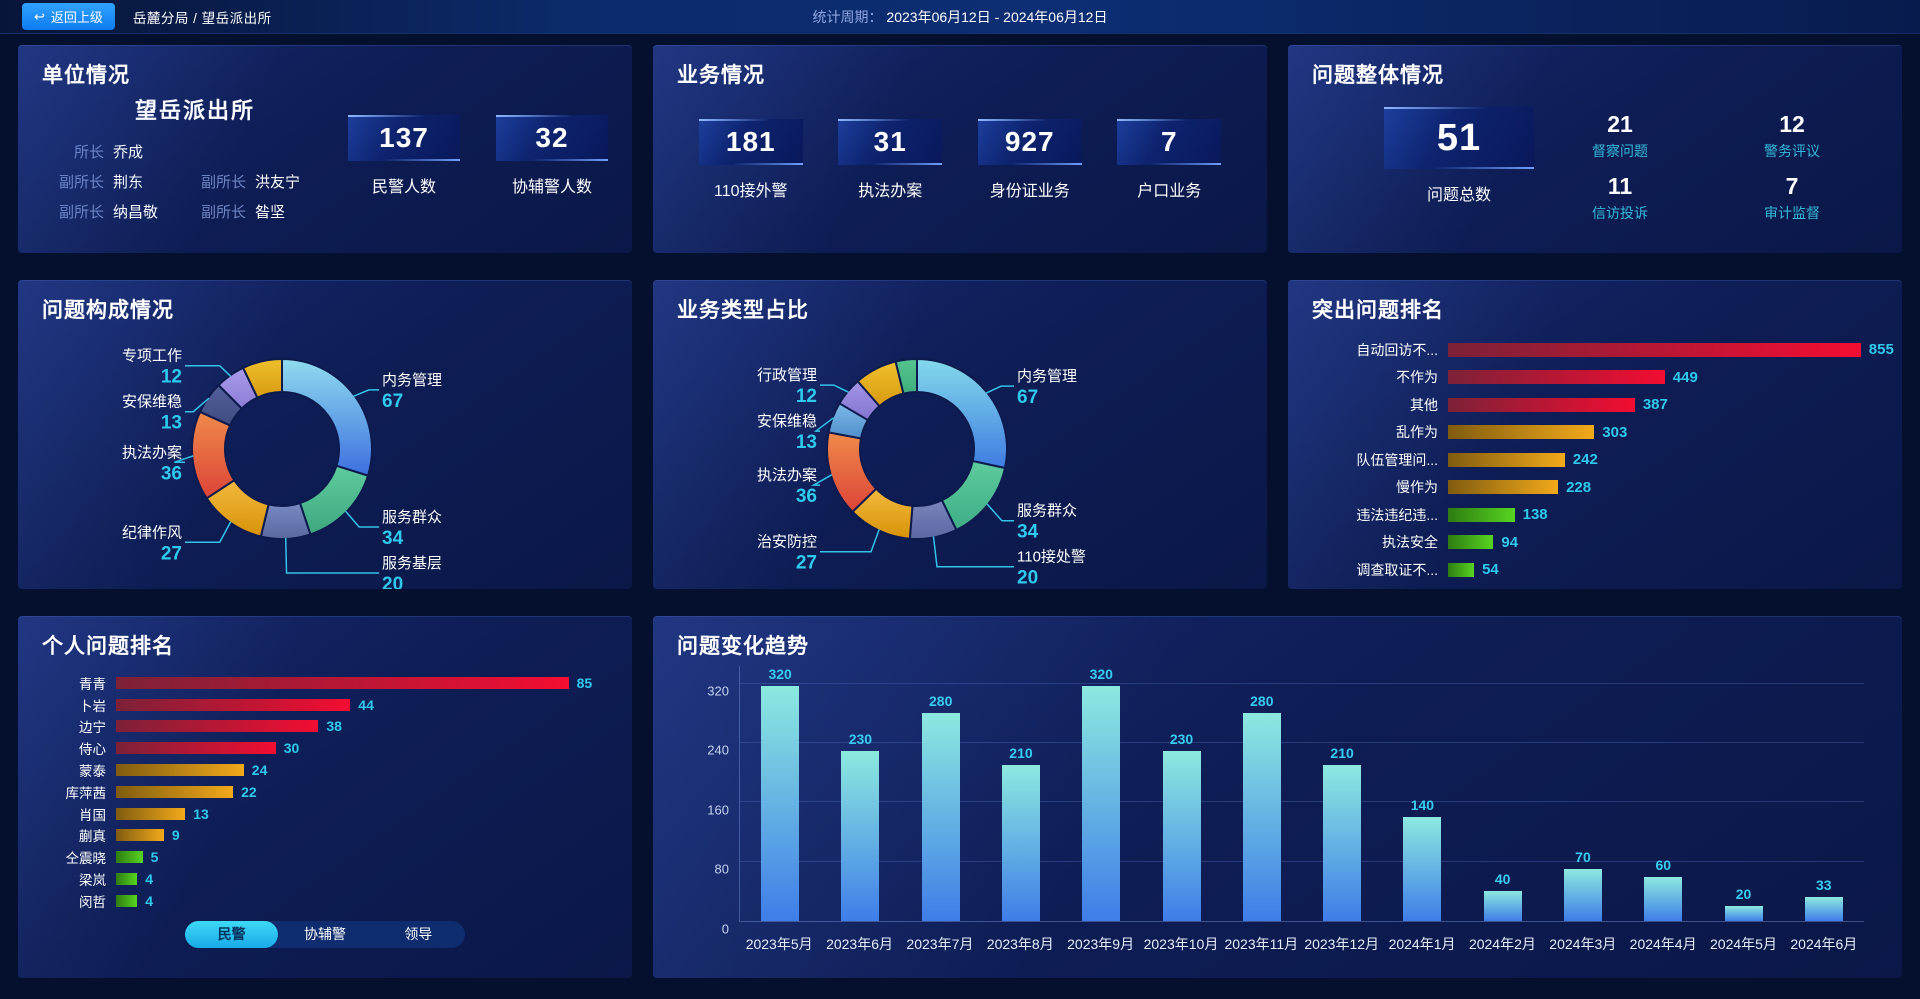  I want to click on donut-value: 36, so click(171, 473).